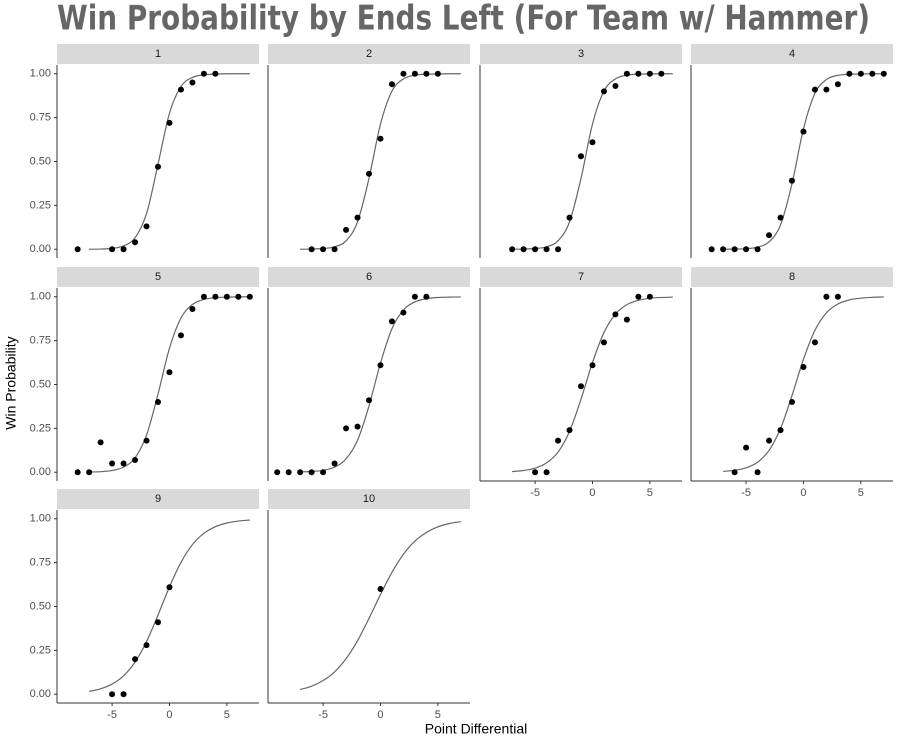  What do you see at coordinates (158, 499) in the screenshot?
I see `strip-label: 9` at bounding box center [158, 499].